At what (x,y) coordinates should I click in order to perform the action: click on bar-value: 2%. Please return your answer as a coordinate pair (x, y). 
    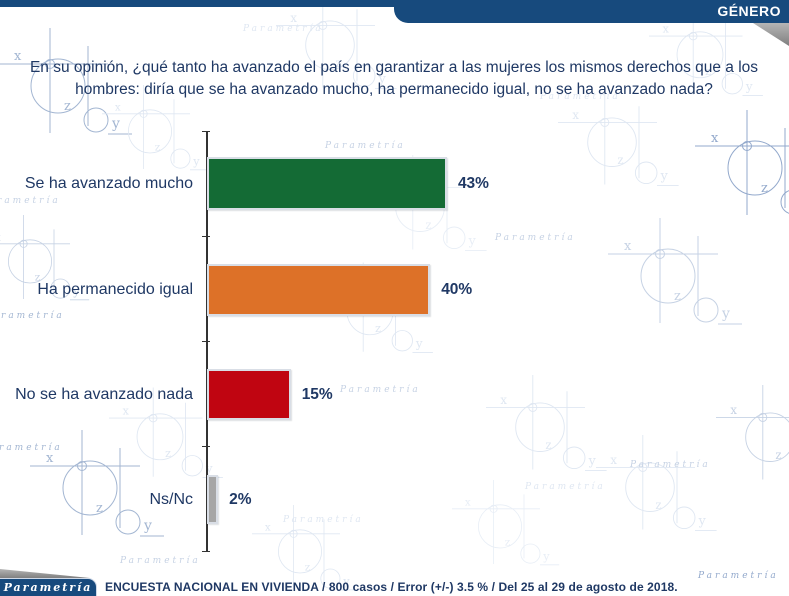
    Looking at the image, I should click on (240, 499).